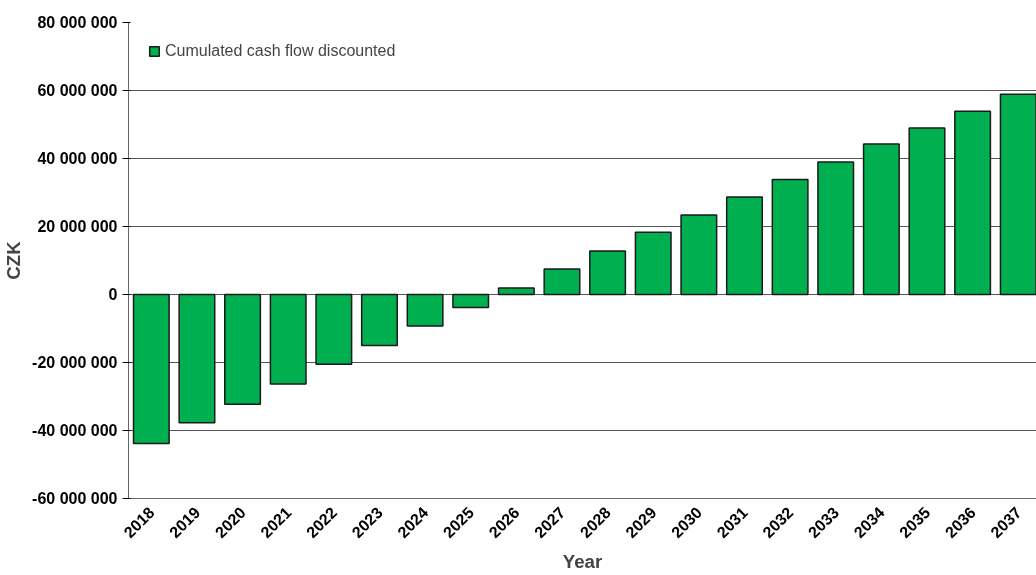 Image resolution: width=1036 pixels, height=575 pixels. I want to click on y-axis-title: CZK, so click(14, 260).